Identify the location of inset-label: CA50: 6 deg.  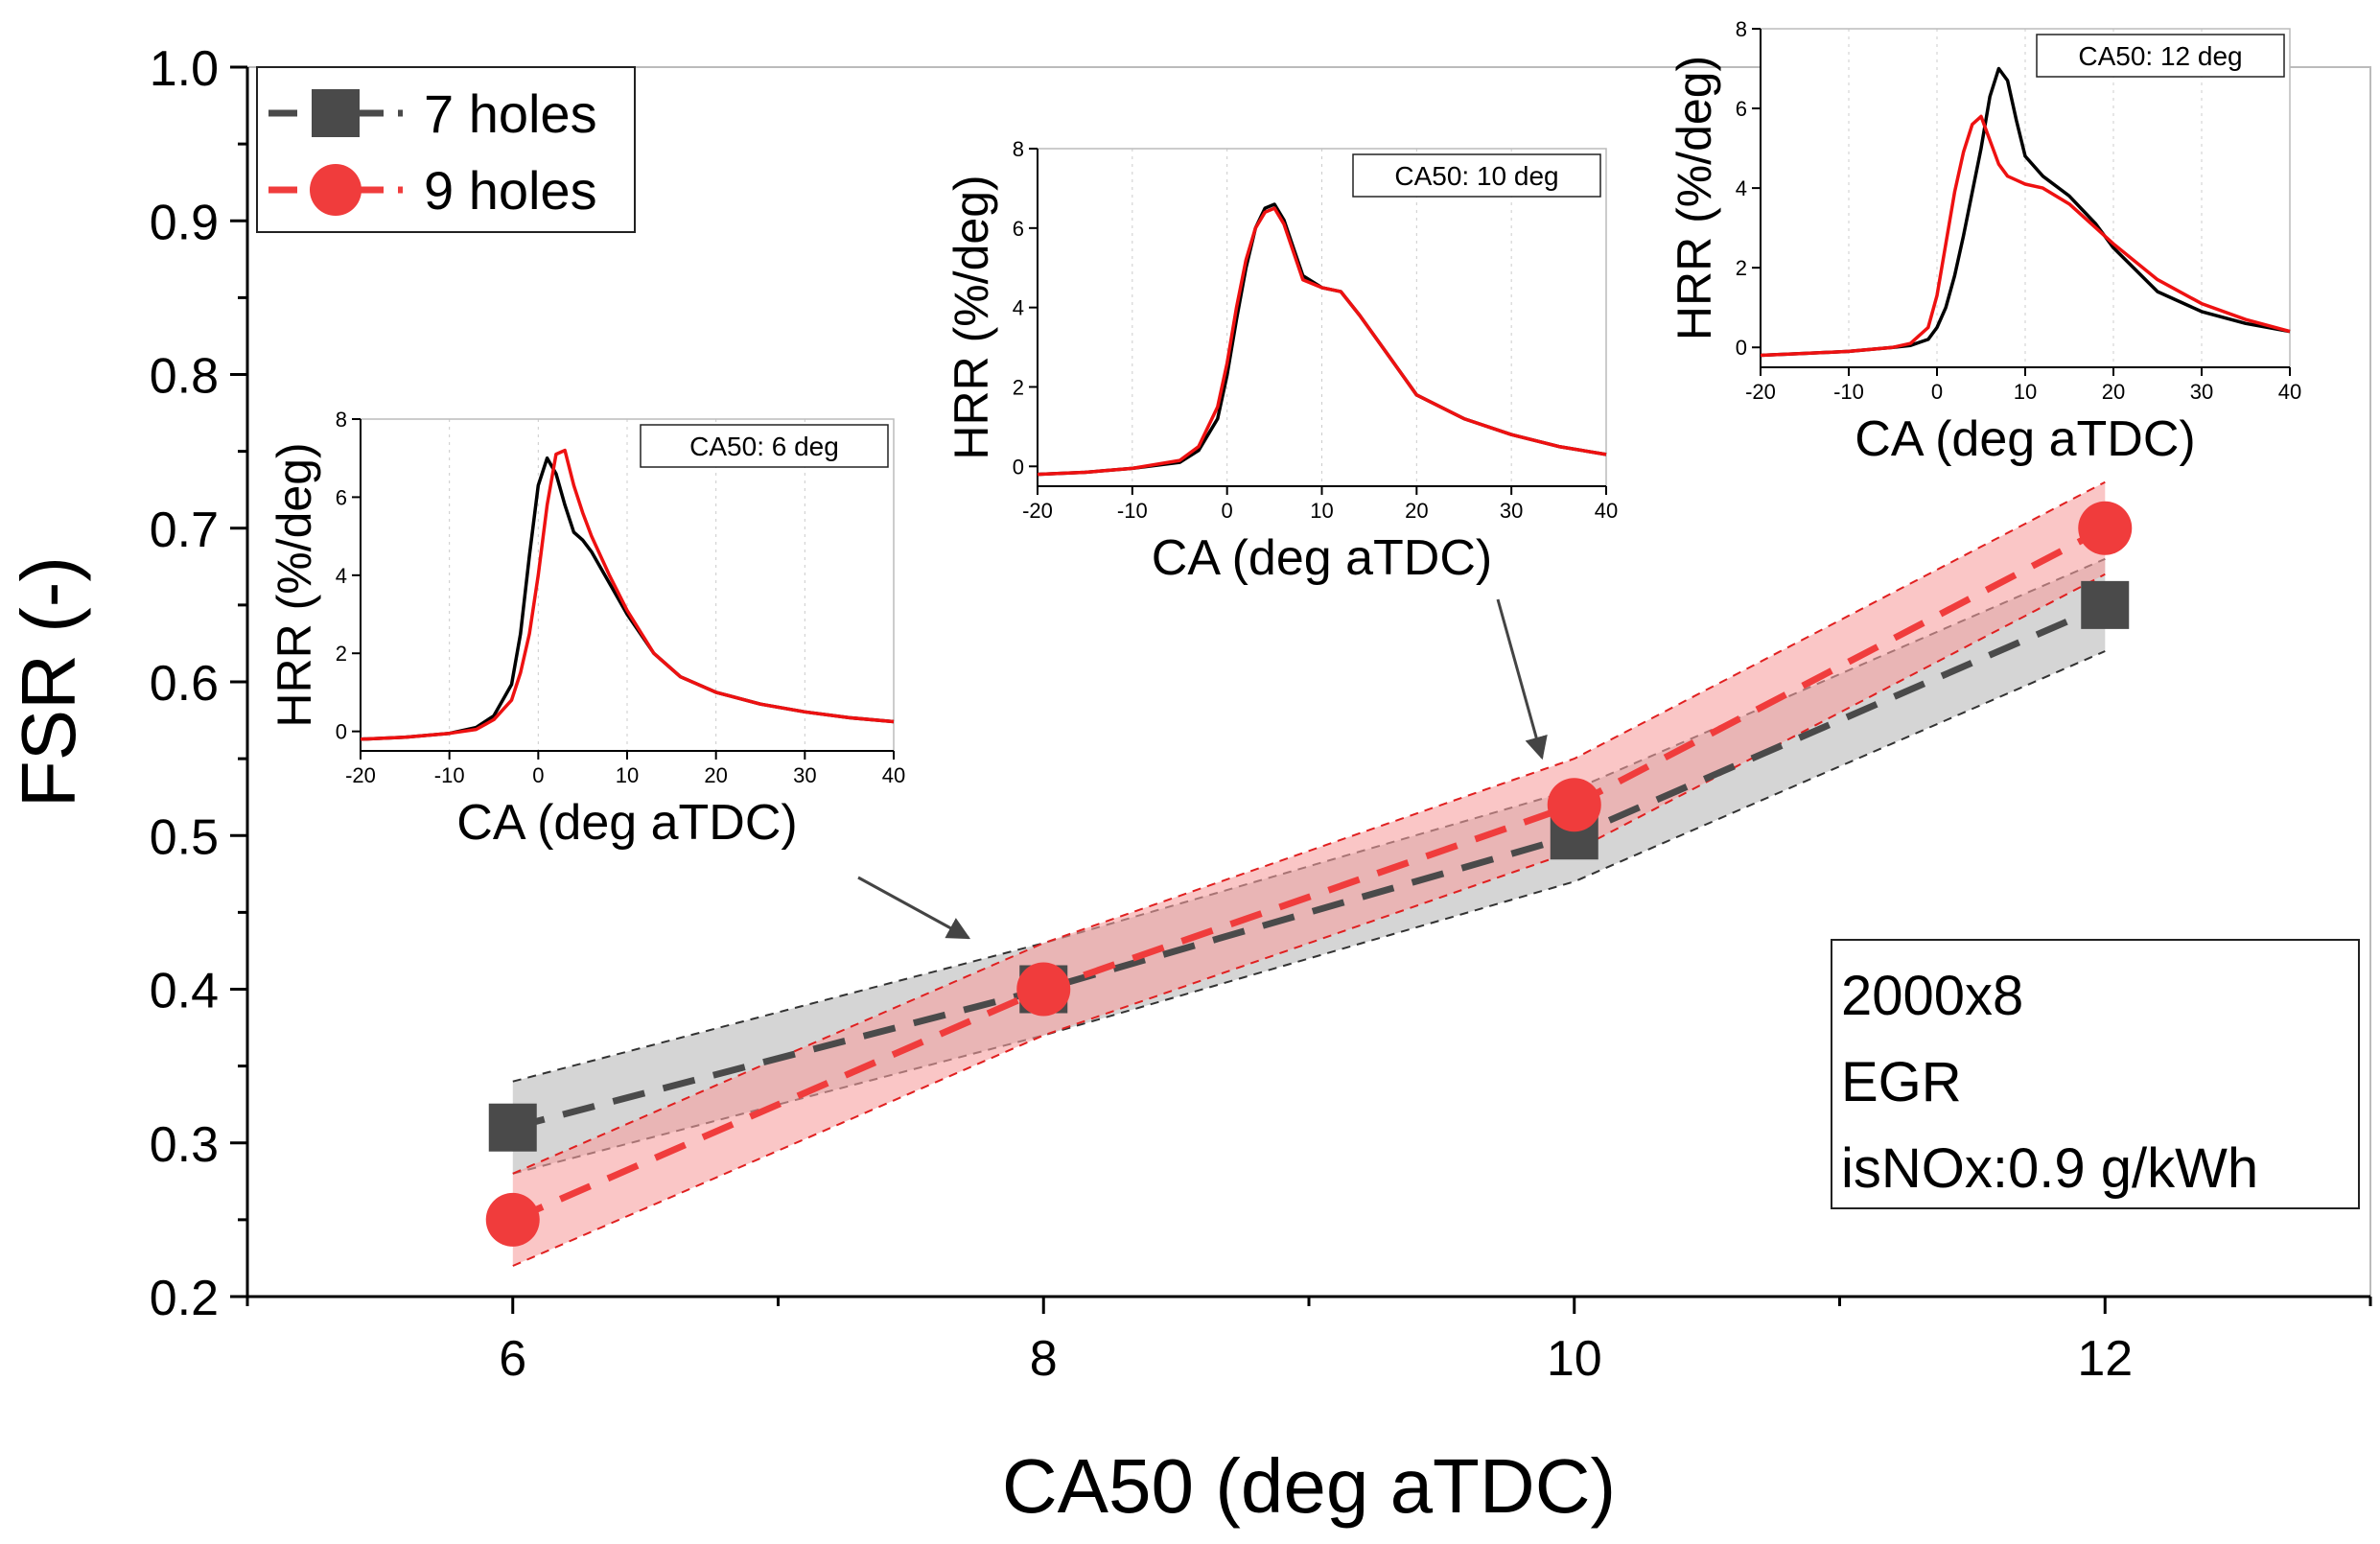
(764, 446).